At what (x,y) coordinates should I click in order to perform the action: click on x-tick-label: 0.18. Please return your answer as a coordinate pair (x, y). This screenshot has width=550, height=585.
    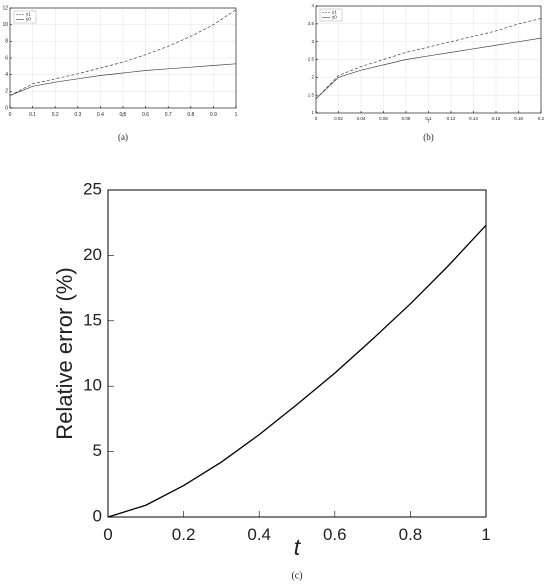
    Looking at the image, I should click on (518, 118).